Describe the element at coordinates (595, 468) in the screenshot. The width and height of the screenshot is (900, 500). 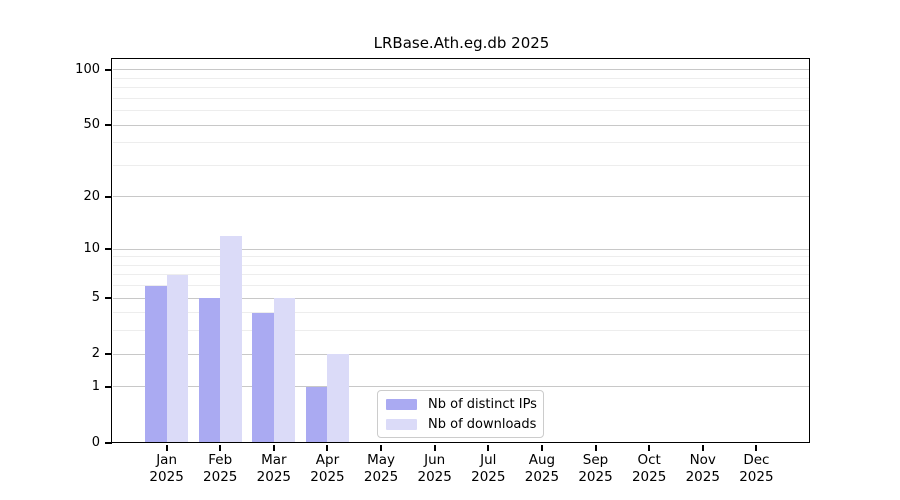
I see `x-tick-label: Sep 2025` at that location.